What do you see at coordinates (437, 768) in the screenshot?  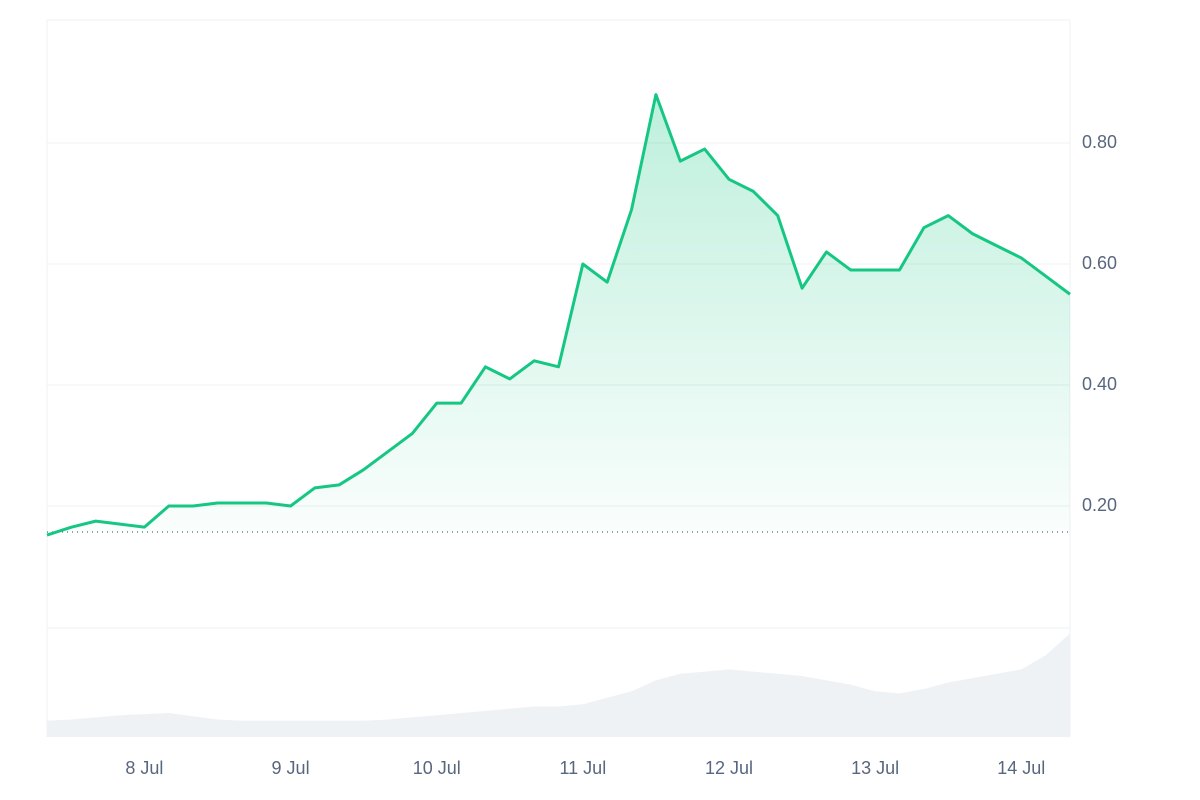 I see `x-tick-label: 10 Jul` at bounding box center [437, 768].